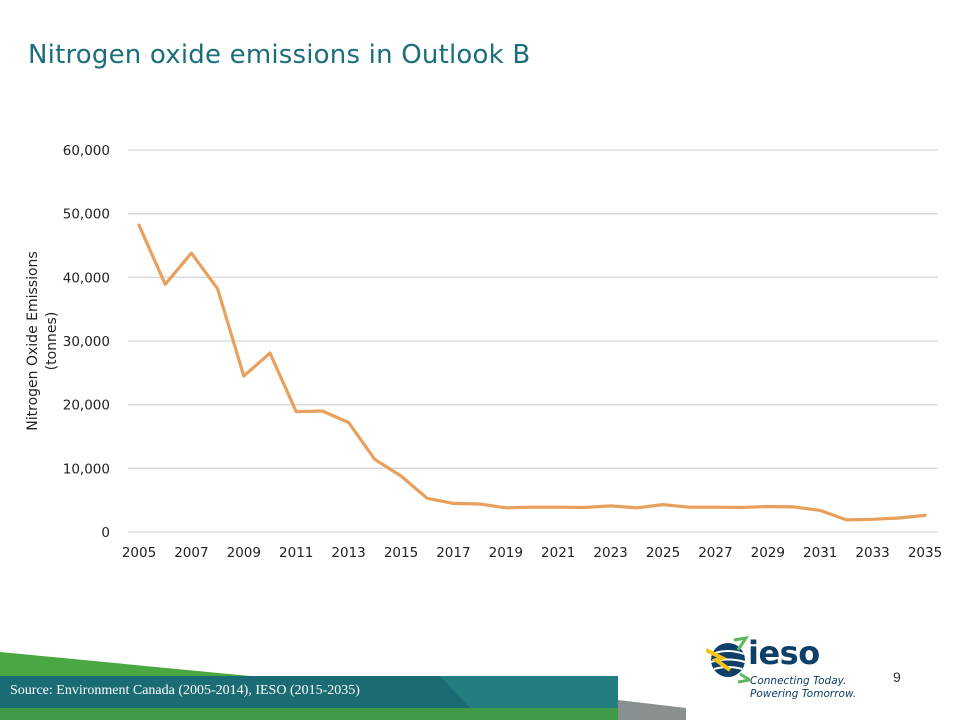 This screenshot has width=960, height=720. I want to click on x-tick-label: 2011, so click(296, 553).